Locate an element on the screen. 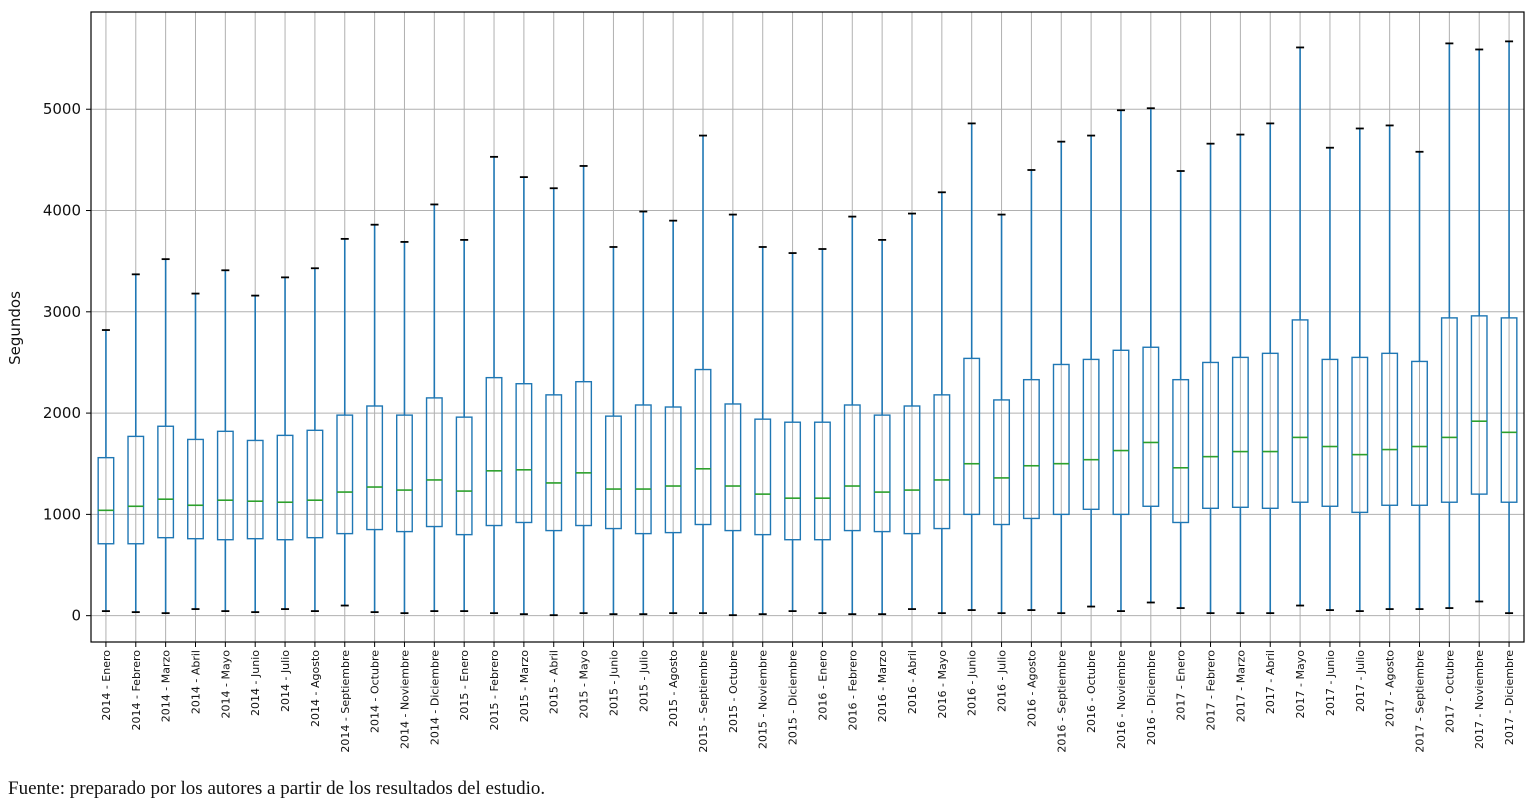 This screenshot has height=808, width=1533. x-tick-label: 2017 - Abril is located at coordinates (1270, 682).